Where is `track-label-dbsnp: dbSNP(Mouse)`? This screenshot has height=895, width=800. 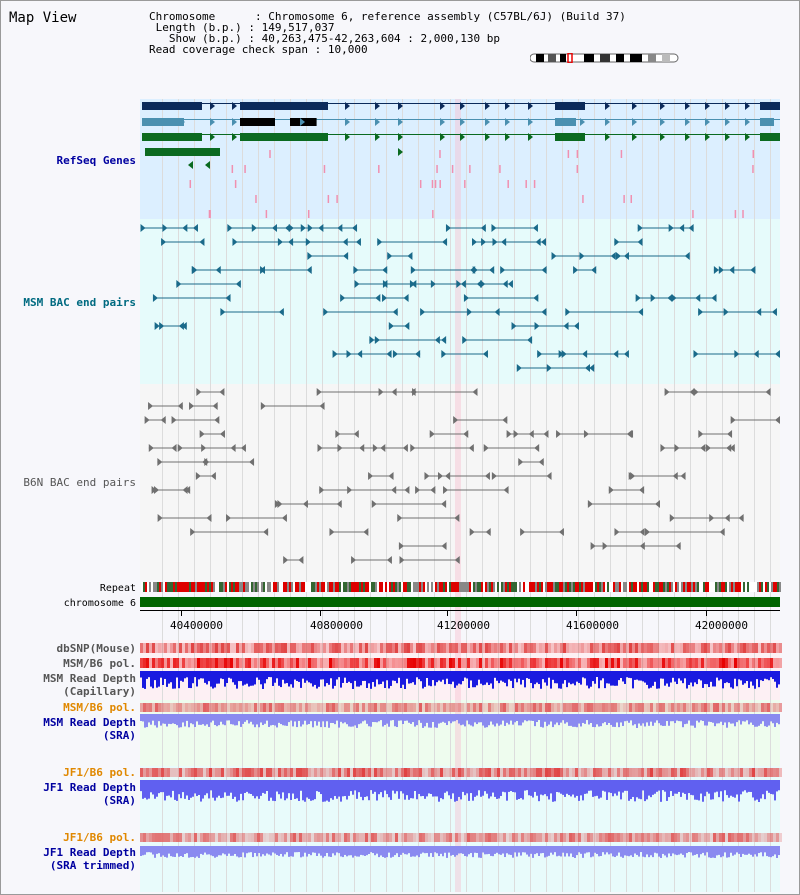 track-label-dbsnp: dbSNP(Mouse) is located at coordinates (96, 648).